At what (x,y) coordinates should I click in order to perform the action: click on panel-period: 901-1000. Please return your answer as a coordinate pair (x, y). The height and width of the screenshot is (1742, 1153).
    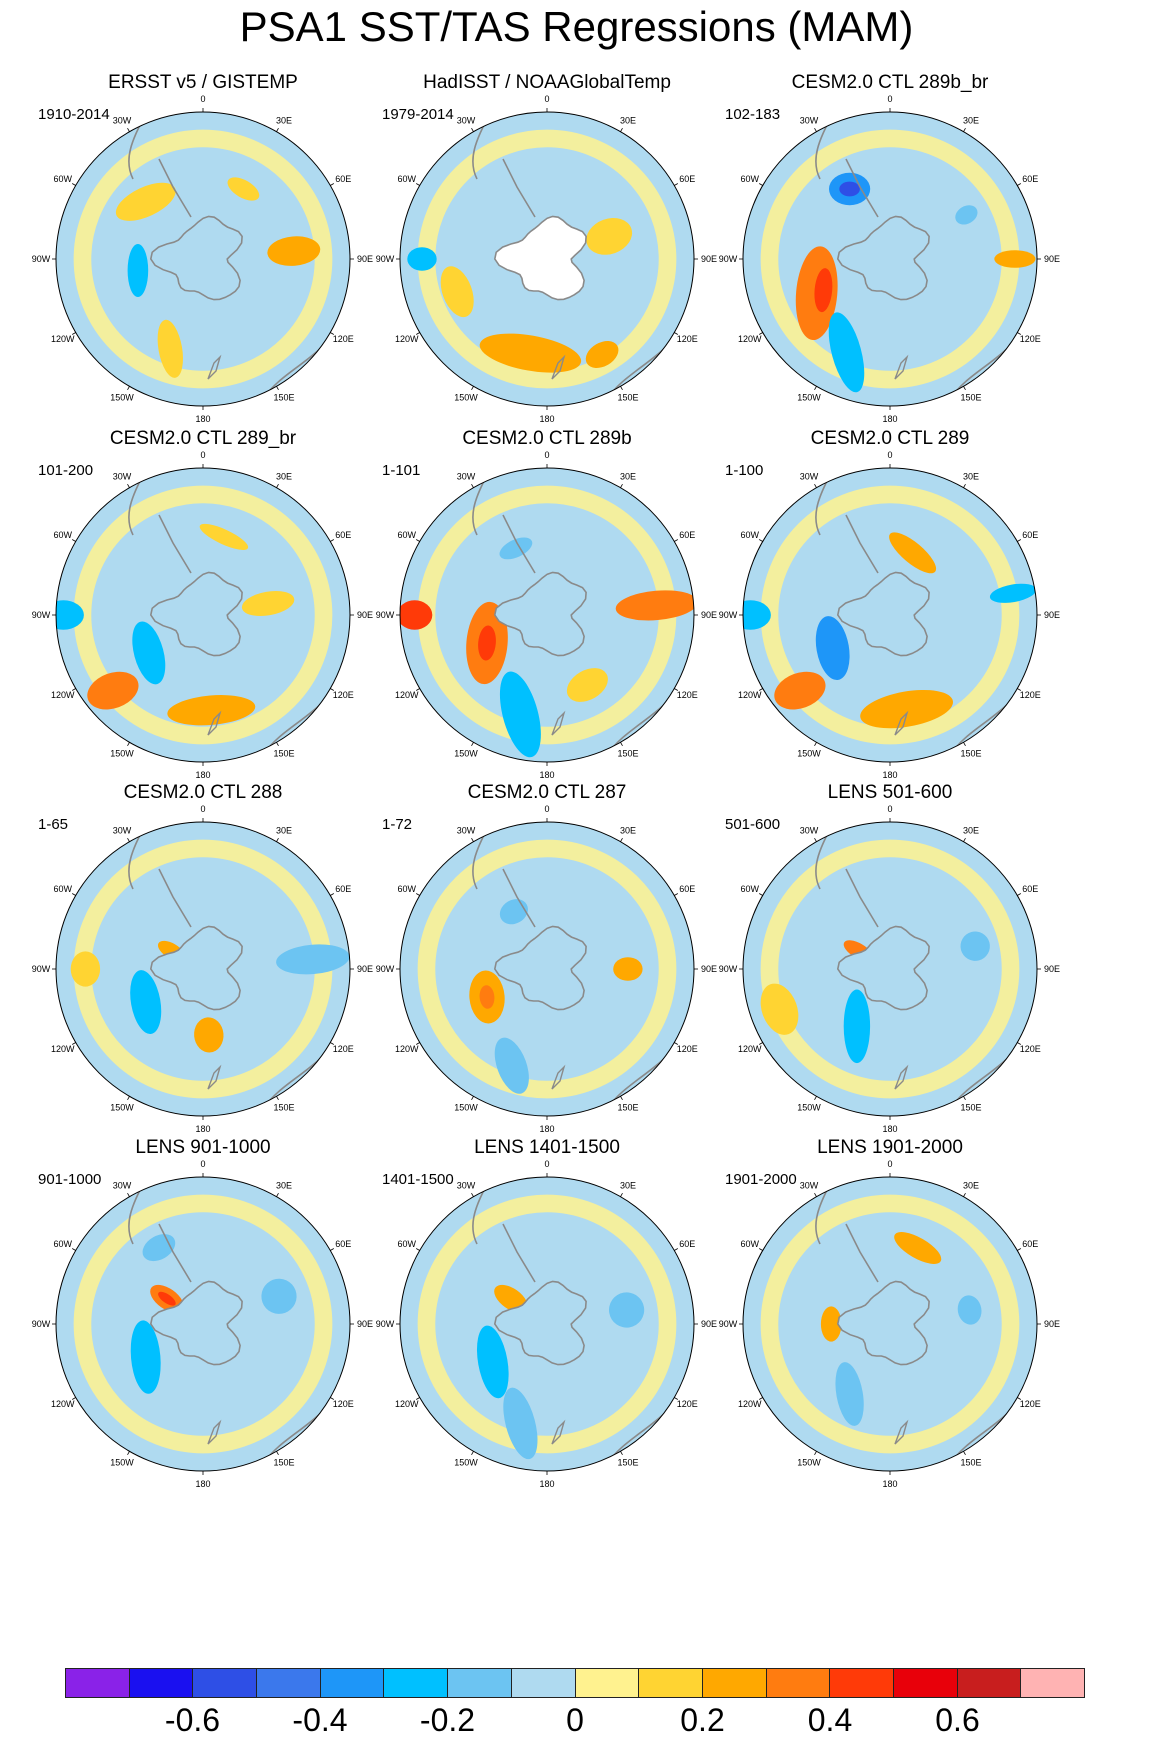
    Looking at the image, I should click on (70, 1179).